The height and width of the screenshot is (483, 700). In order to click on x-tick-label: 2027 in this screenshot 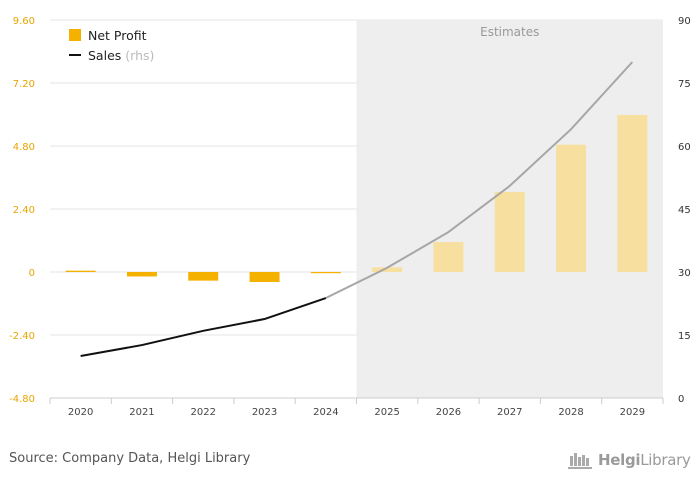, I will do `click(509, 412)`.